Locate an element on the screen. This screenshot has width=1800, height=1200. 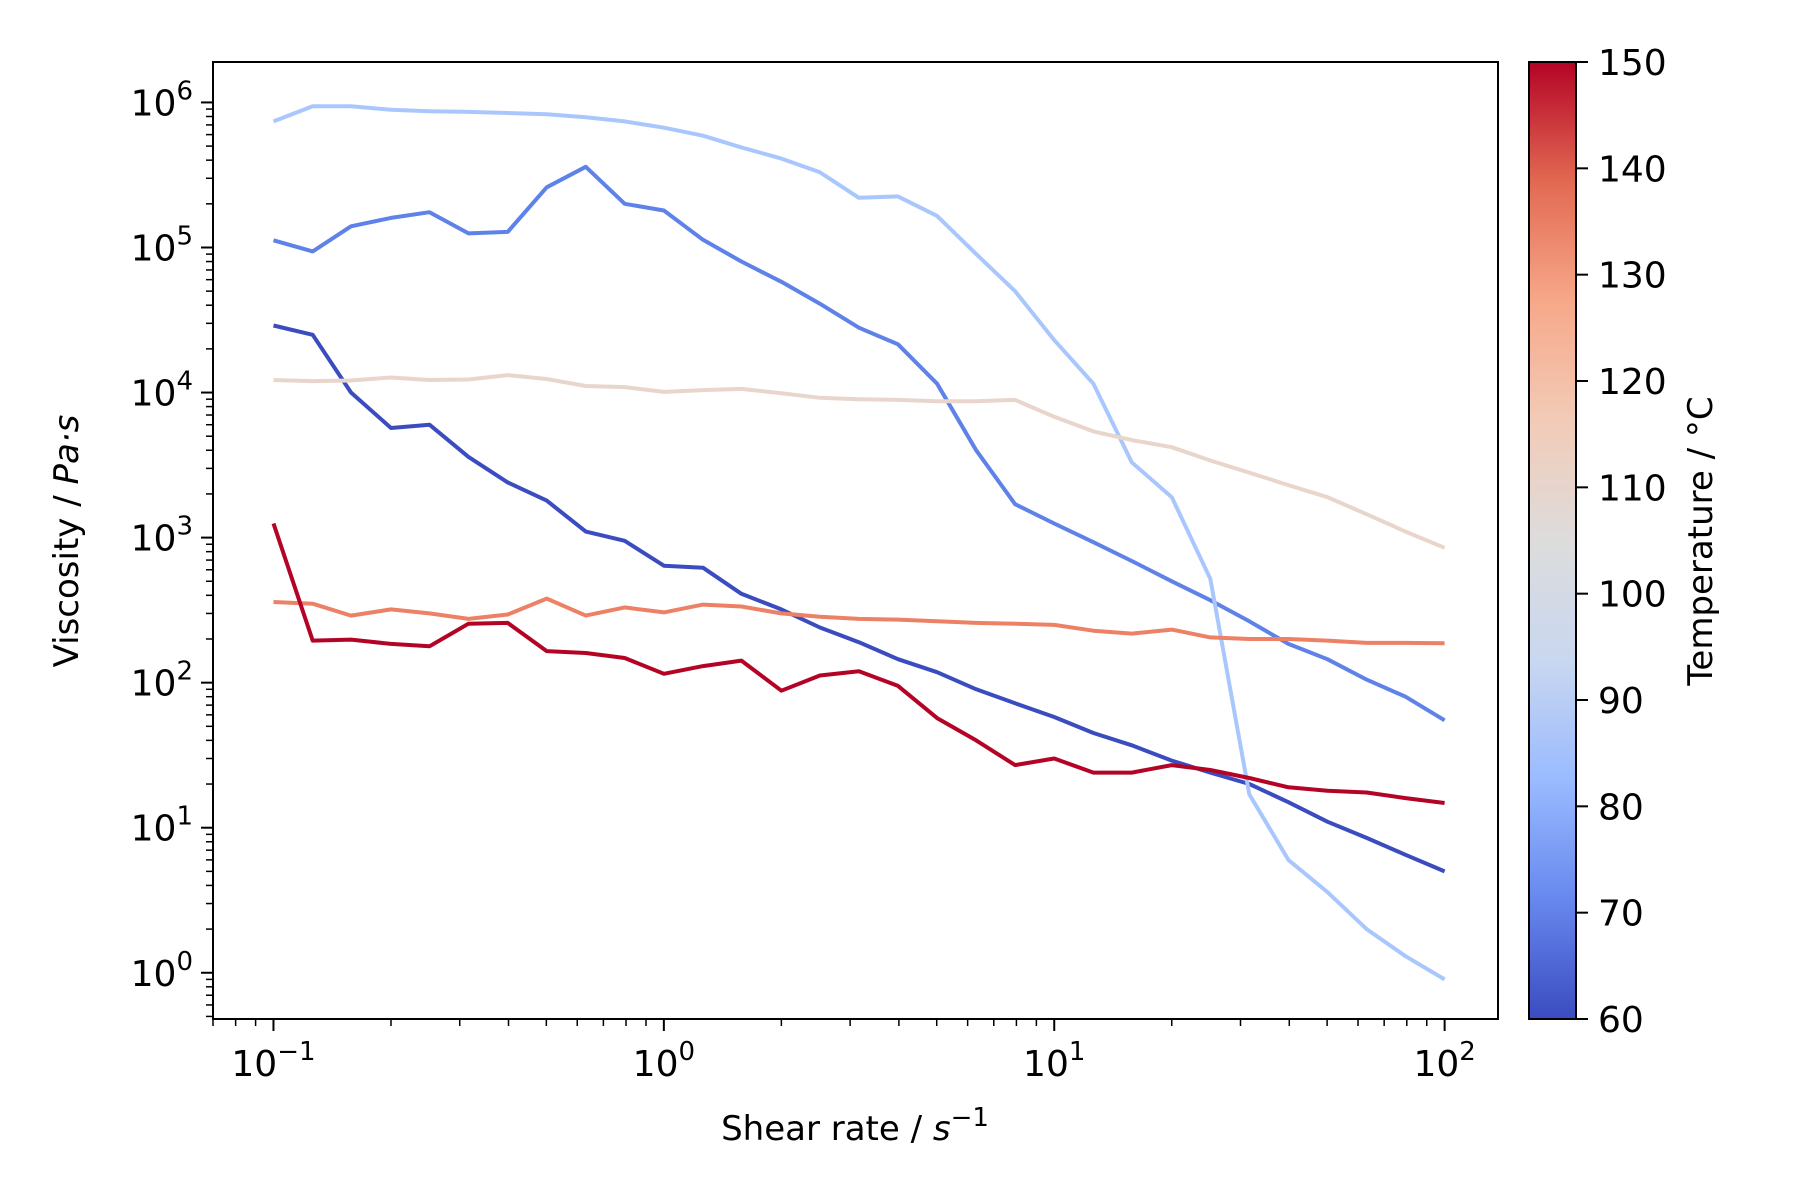
colorbar-tick-label: 90 is located at coordinates (1621, 701).